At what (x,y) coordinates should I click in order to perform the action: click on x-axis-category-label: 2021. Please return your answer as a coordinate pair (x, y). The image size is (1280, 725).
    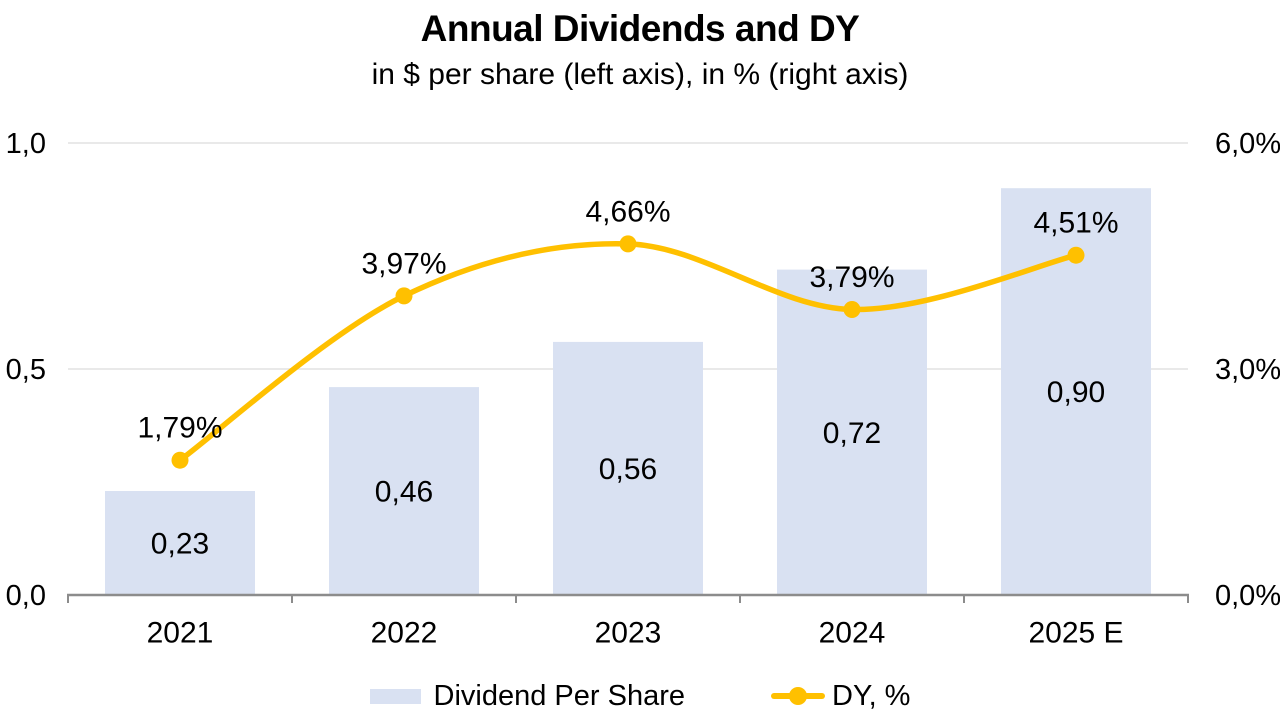
    Looking at the image, I should click on (180, 633).